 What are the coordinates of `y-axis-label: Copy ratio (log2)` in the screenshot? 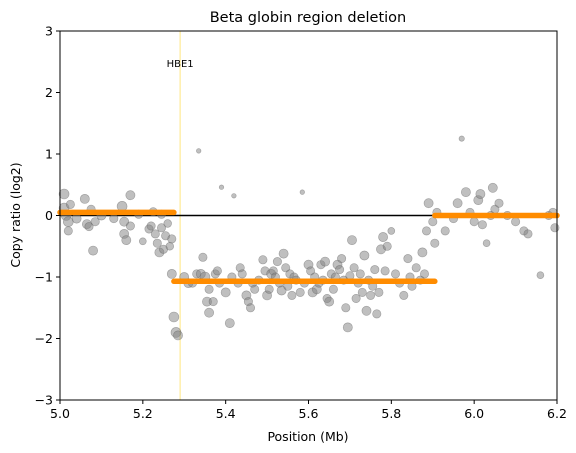 It's located at (15, 214).